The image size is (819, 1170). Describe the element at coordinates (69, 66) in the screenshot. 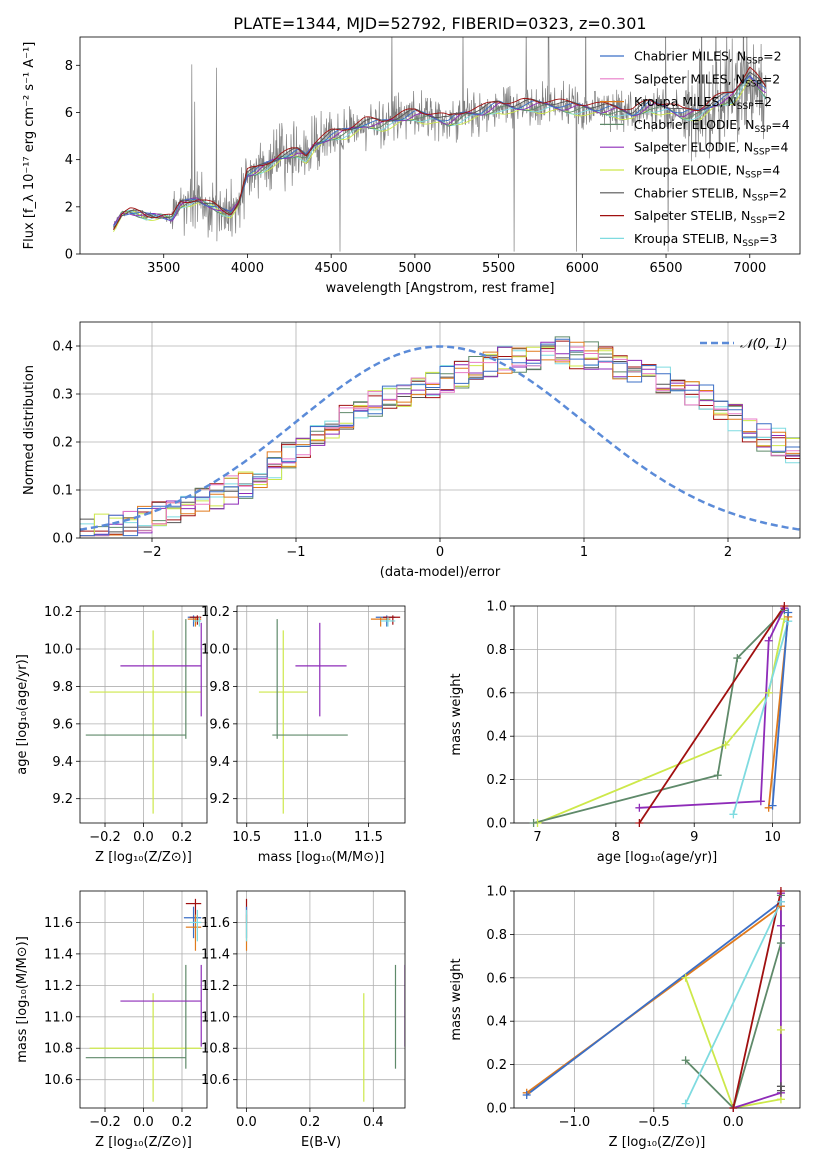

I see `y-tick-label: 8` at that location.